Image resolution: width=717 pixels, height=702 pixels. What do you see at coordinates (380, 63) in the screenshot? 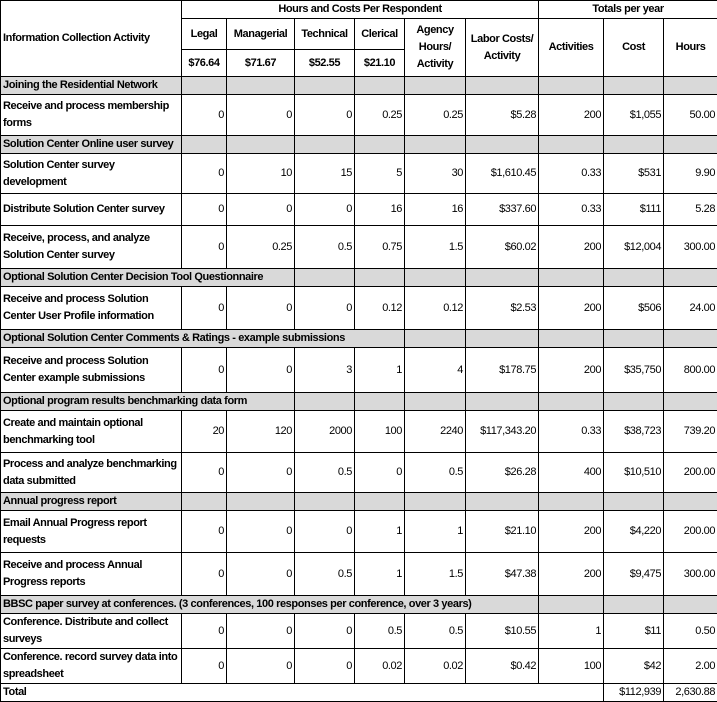
I see `clerical-rate: $21.10` at bounding box center [380, 63].